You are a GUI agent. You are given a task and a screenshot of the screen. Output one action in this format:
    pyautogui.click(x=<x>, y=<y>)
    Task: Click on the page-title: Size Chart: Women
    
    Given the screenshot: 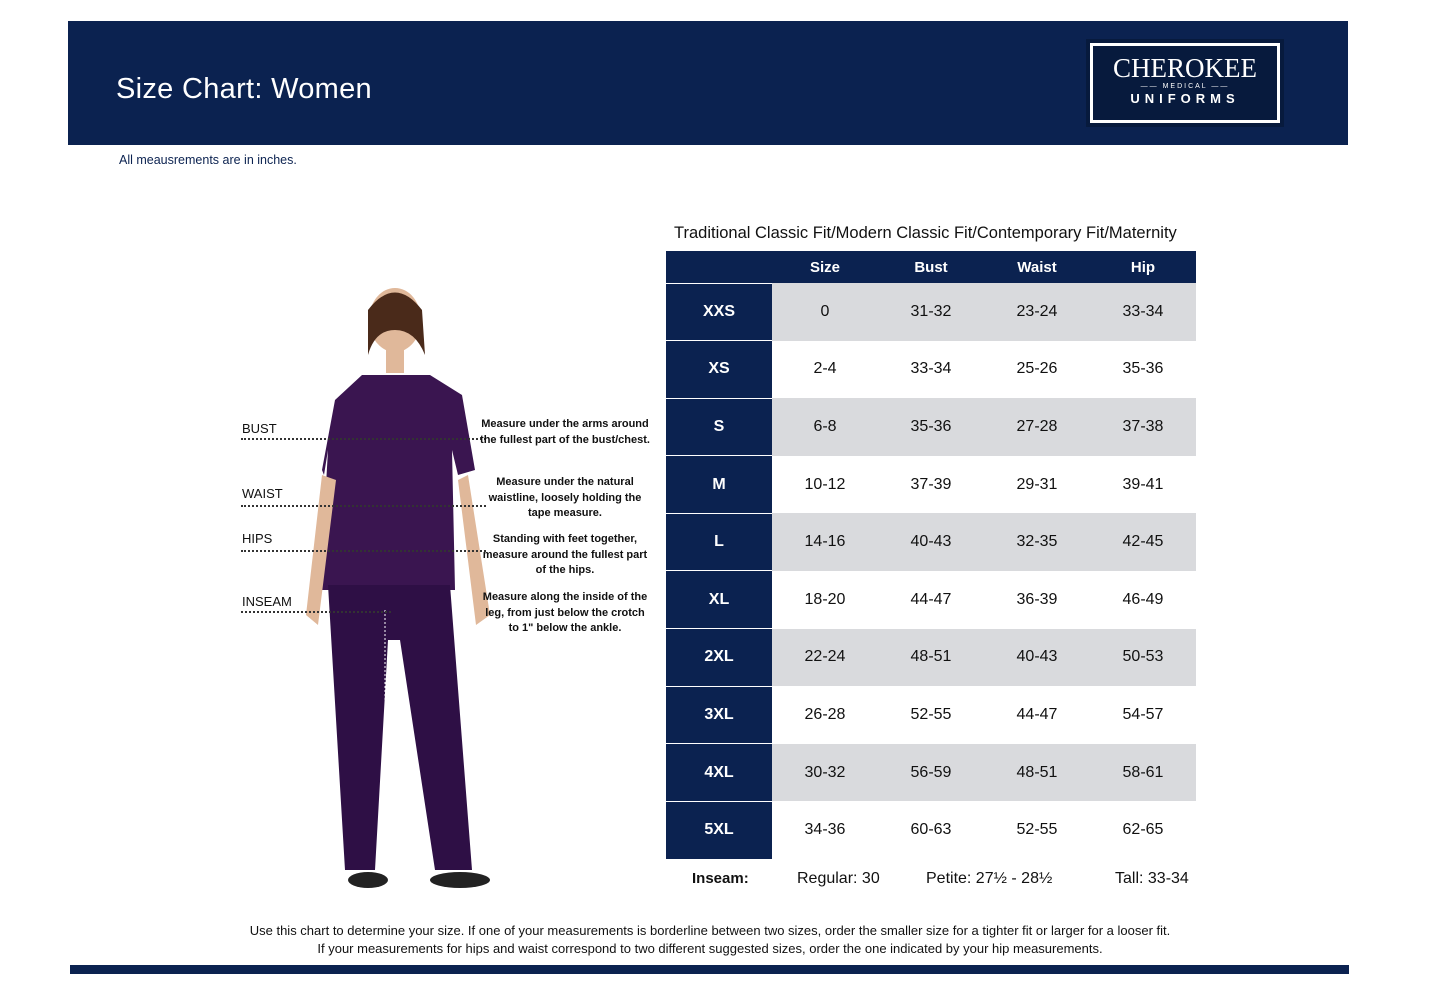 What is the action you would take?
    pyautogui.click(x=244, y=89)
    